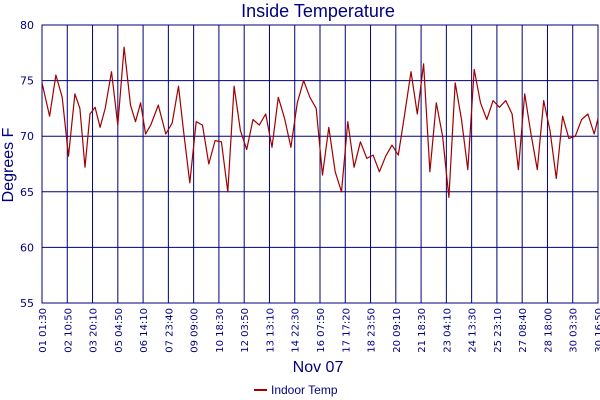 The height and width of the screenshot is (400, 600). I want to click on x-tick-label: 28 18:00, so click(548, 330).